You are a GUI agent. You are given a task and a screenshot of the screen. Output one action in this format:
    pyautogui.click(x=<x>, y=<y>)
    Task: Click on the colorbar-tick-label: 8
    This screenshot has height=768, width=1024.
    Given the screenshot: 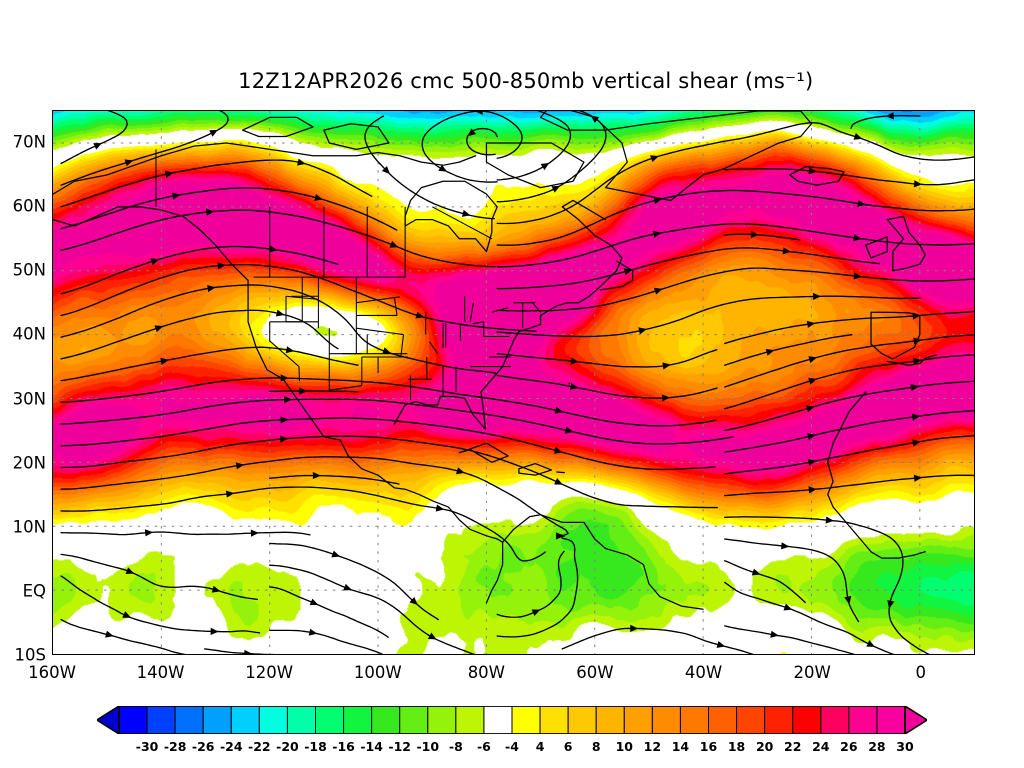 What is the action you would take?
    pyautogui.click(x=596, y=746)
    